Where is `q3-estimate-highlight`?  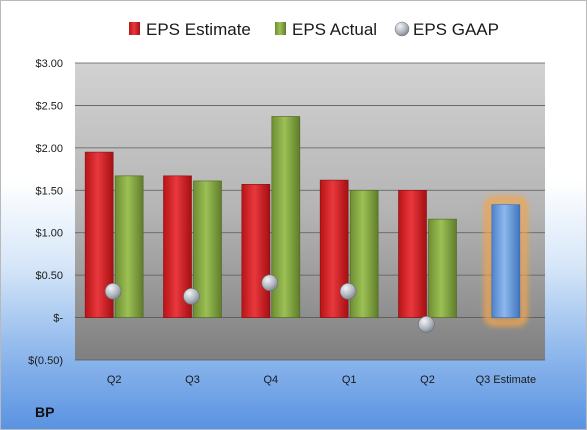 q3-estimate-highlight is located at coordinates (506, 261).